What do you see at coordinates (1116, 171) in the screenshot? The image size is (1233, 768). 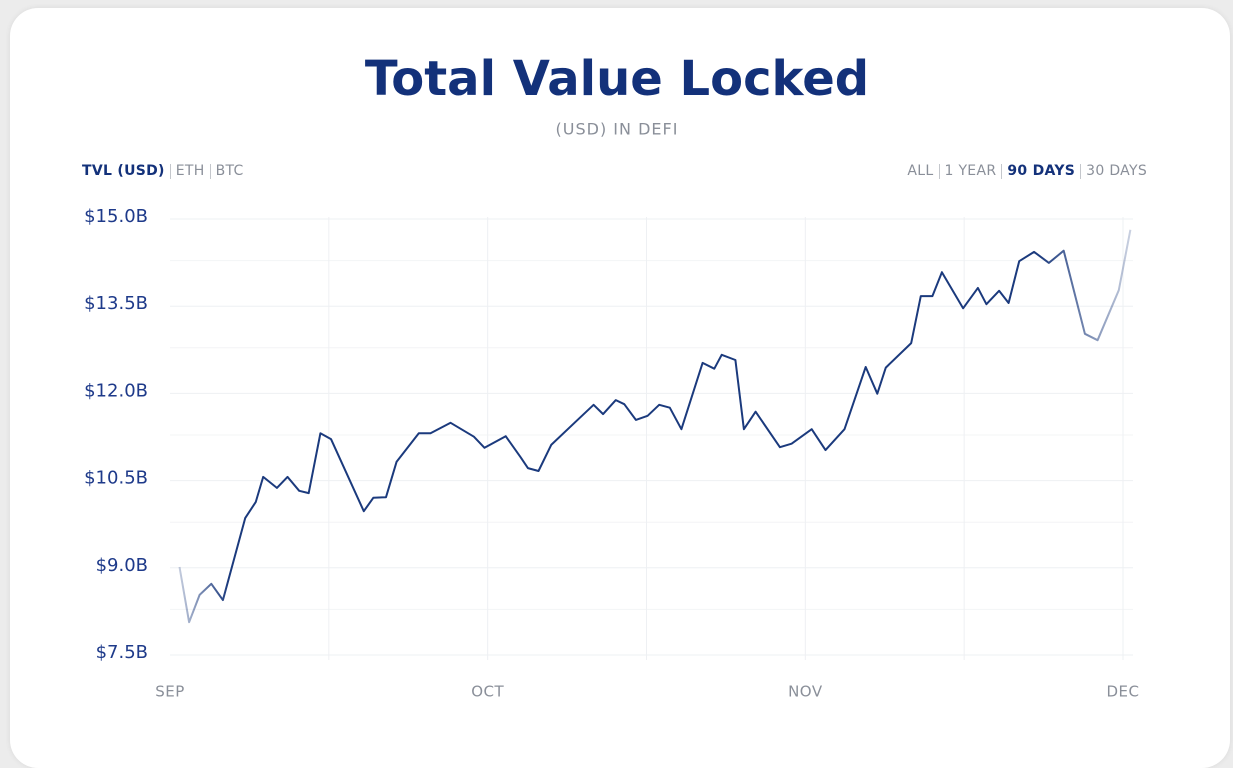 I see `tab: 30 DAYS` at bounding box center [1116, 171].